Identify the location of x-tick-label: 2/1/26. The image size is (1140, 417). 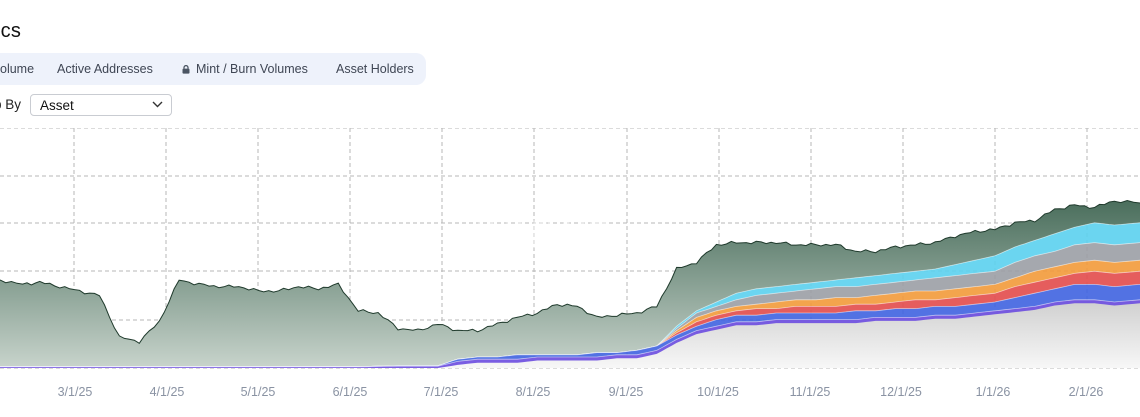
(1086, 392).